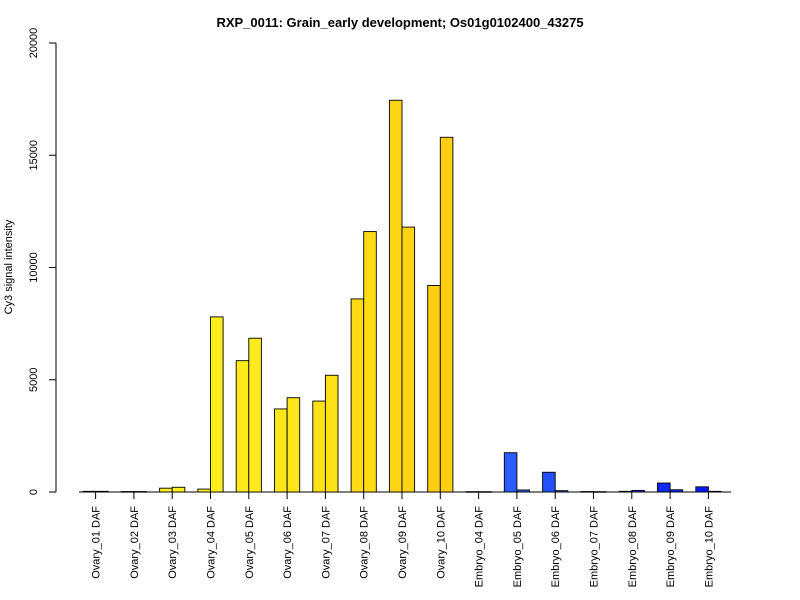 Image resolution: width=800 pixels, height=600 pixels. Describe the element at coordinates (480, 547) in the screenshot. I see `x-tick-label: Embryo_04 DAF` at that location.